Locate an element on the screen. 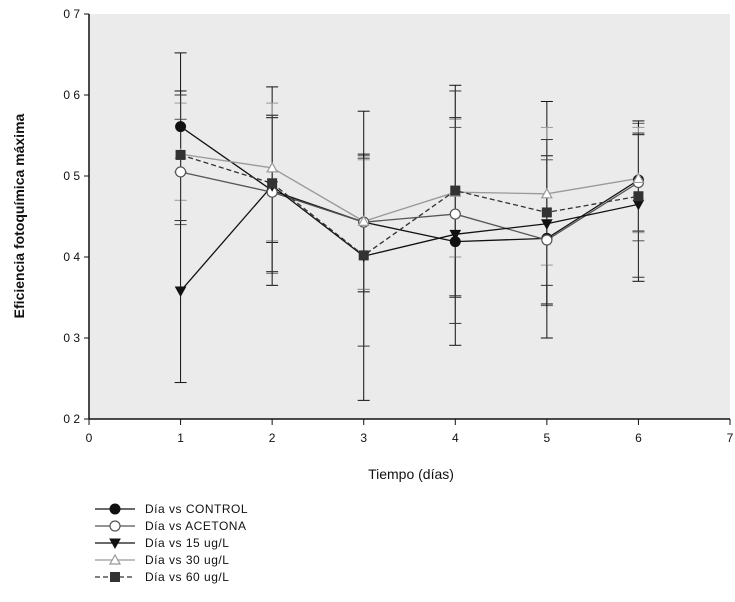 This screenshot has width=735, height=602. legend-label: Día vs 60 ug/L is located at coordinates (187, 577).